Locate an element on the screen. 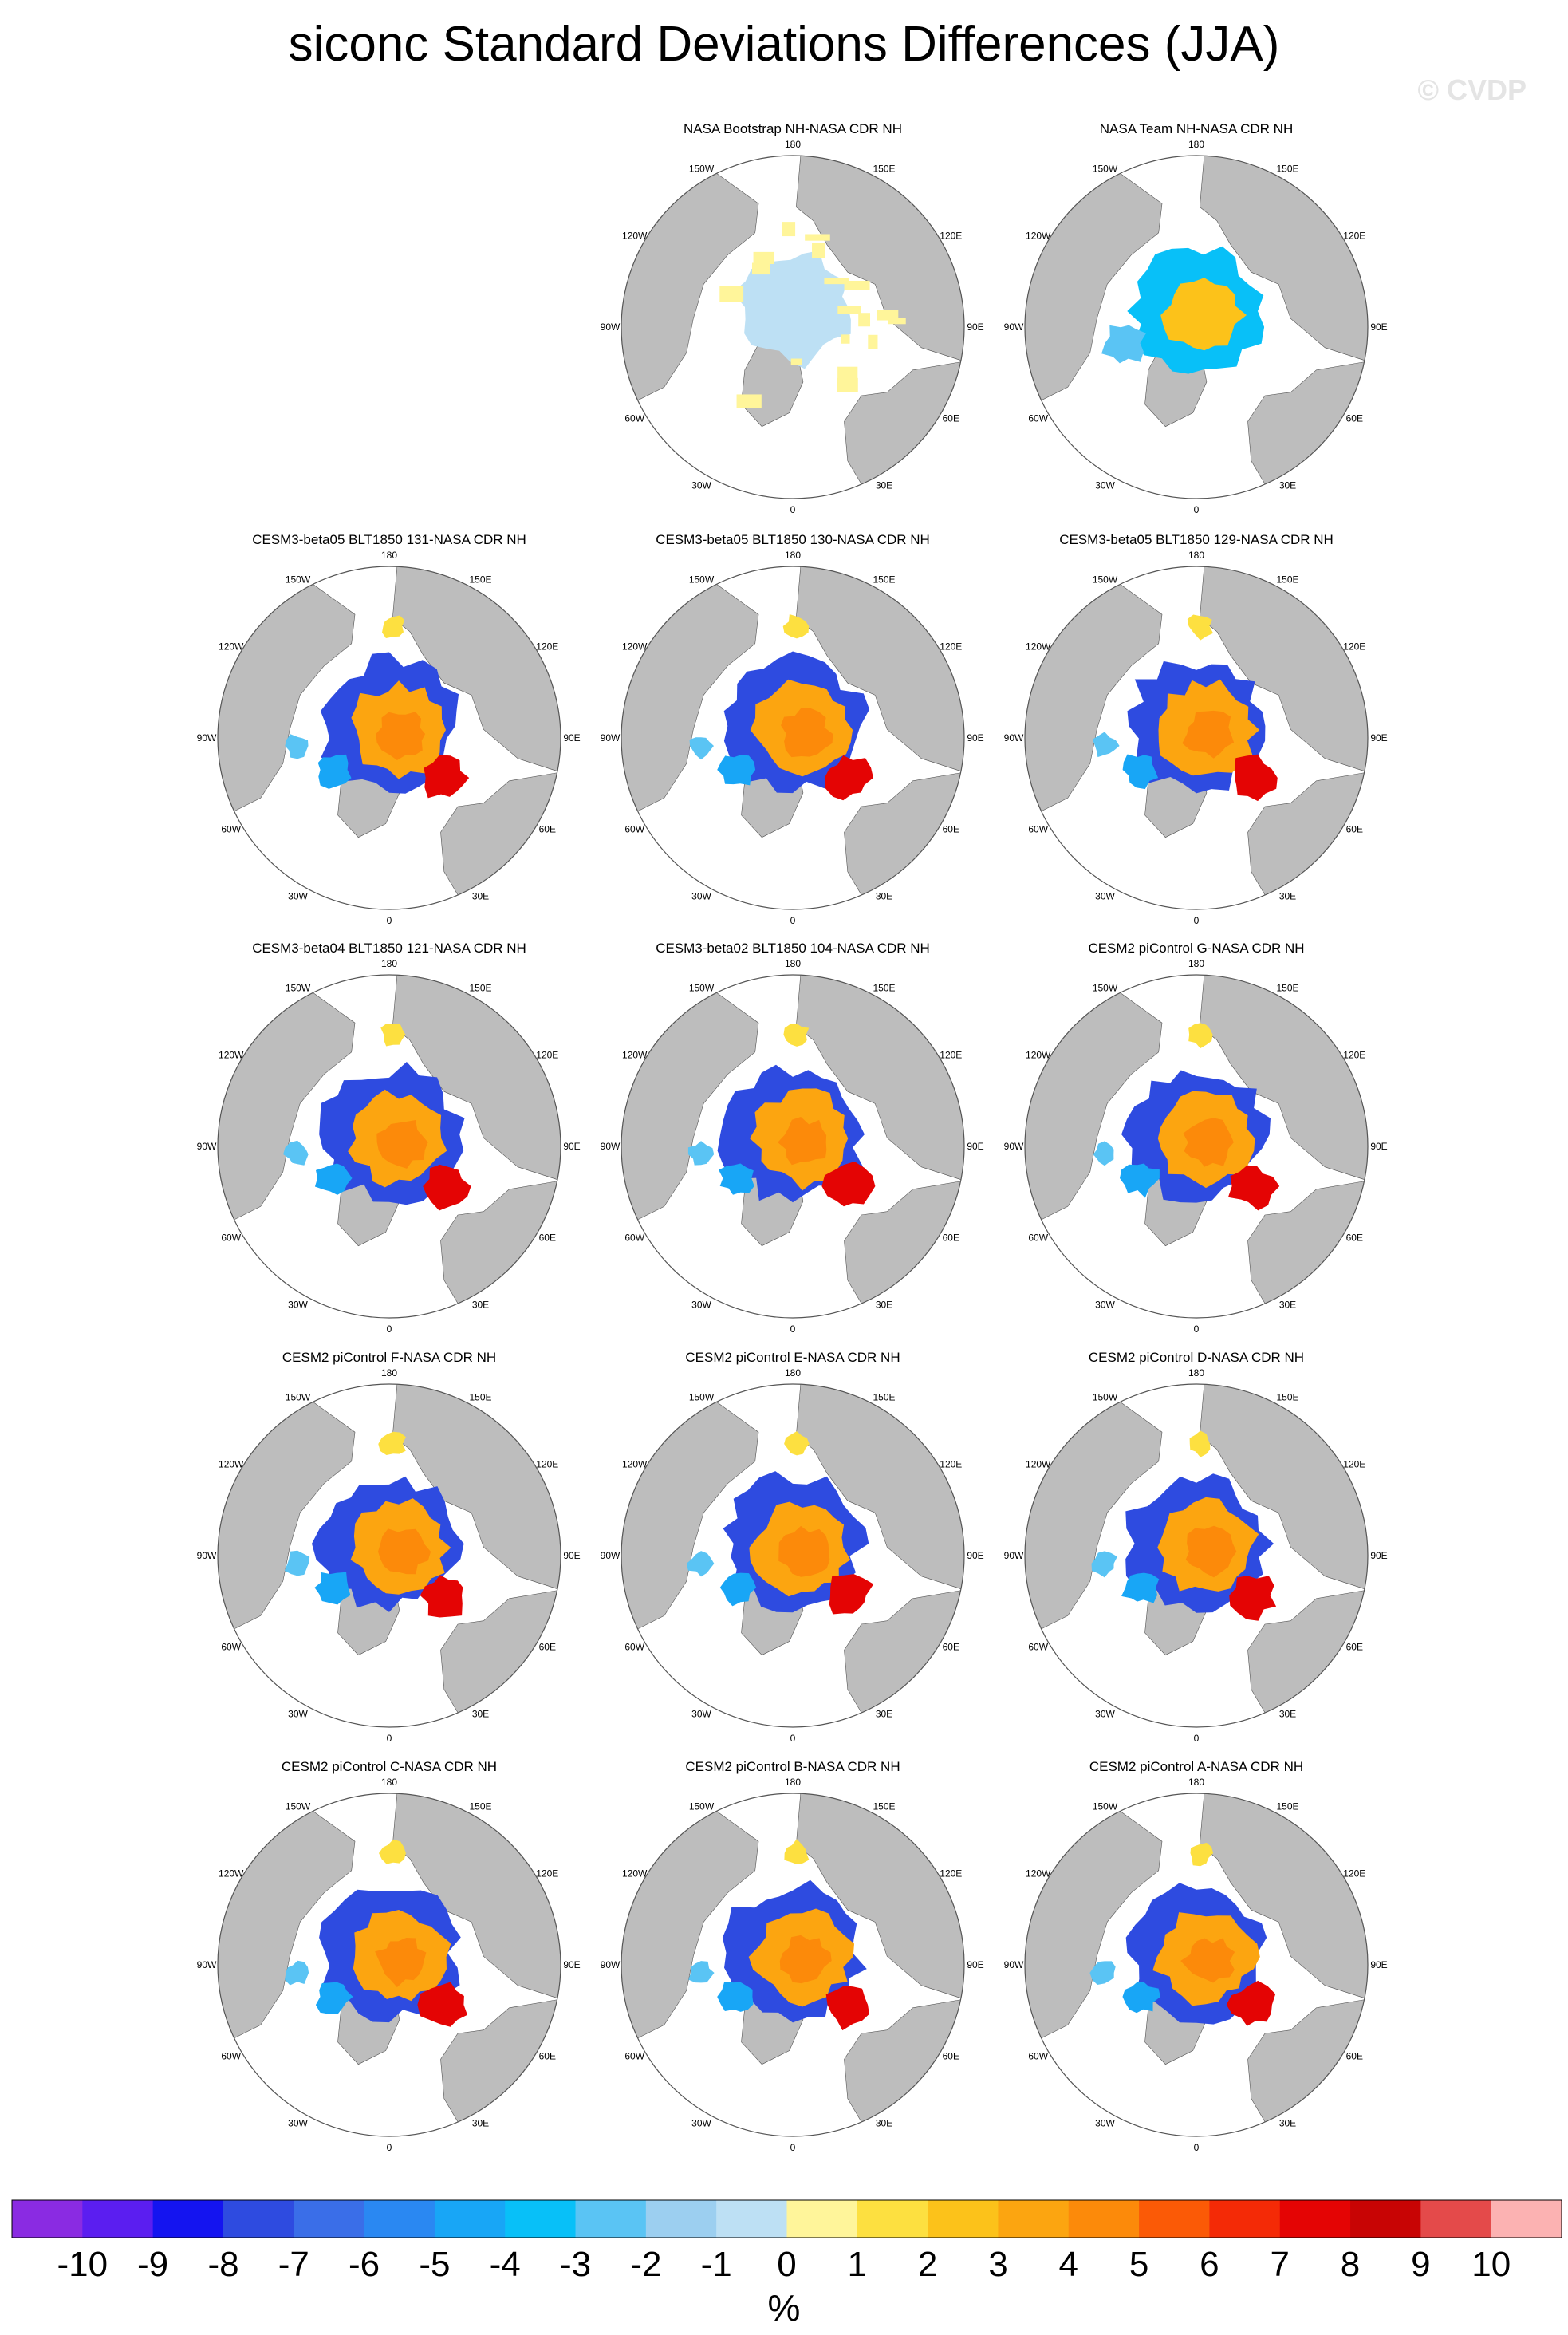  panel-title: CESM2 piControl F-NASA CDR NH is located at coordinates (389, 1357).